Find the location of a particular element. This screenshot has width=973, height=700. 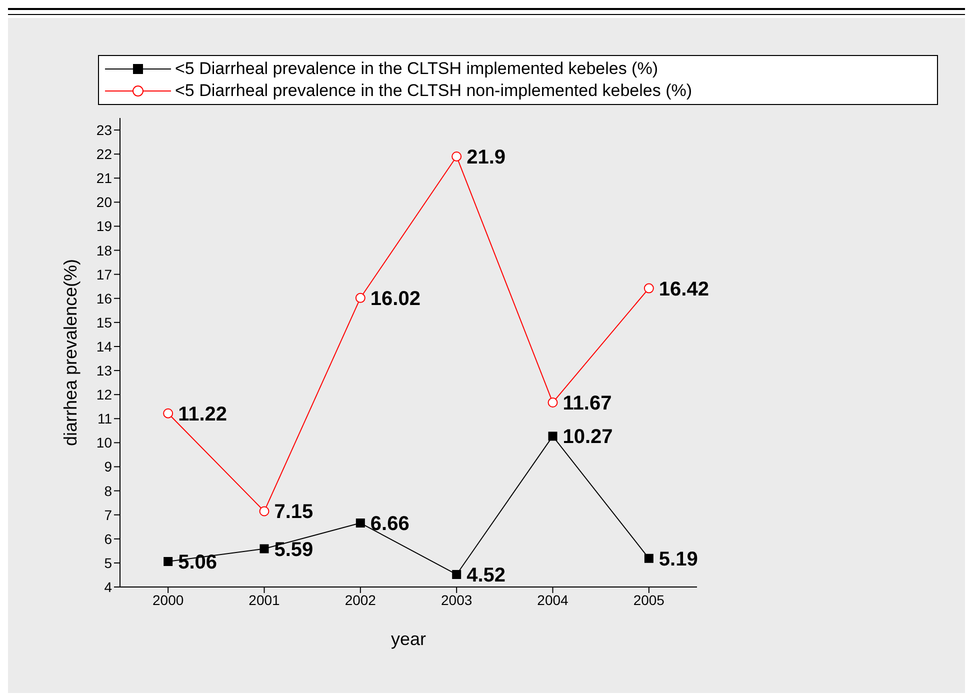

y-tick-label: 16 is located at coordinates (104, 298).